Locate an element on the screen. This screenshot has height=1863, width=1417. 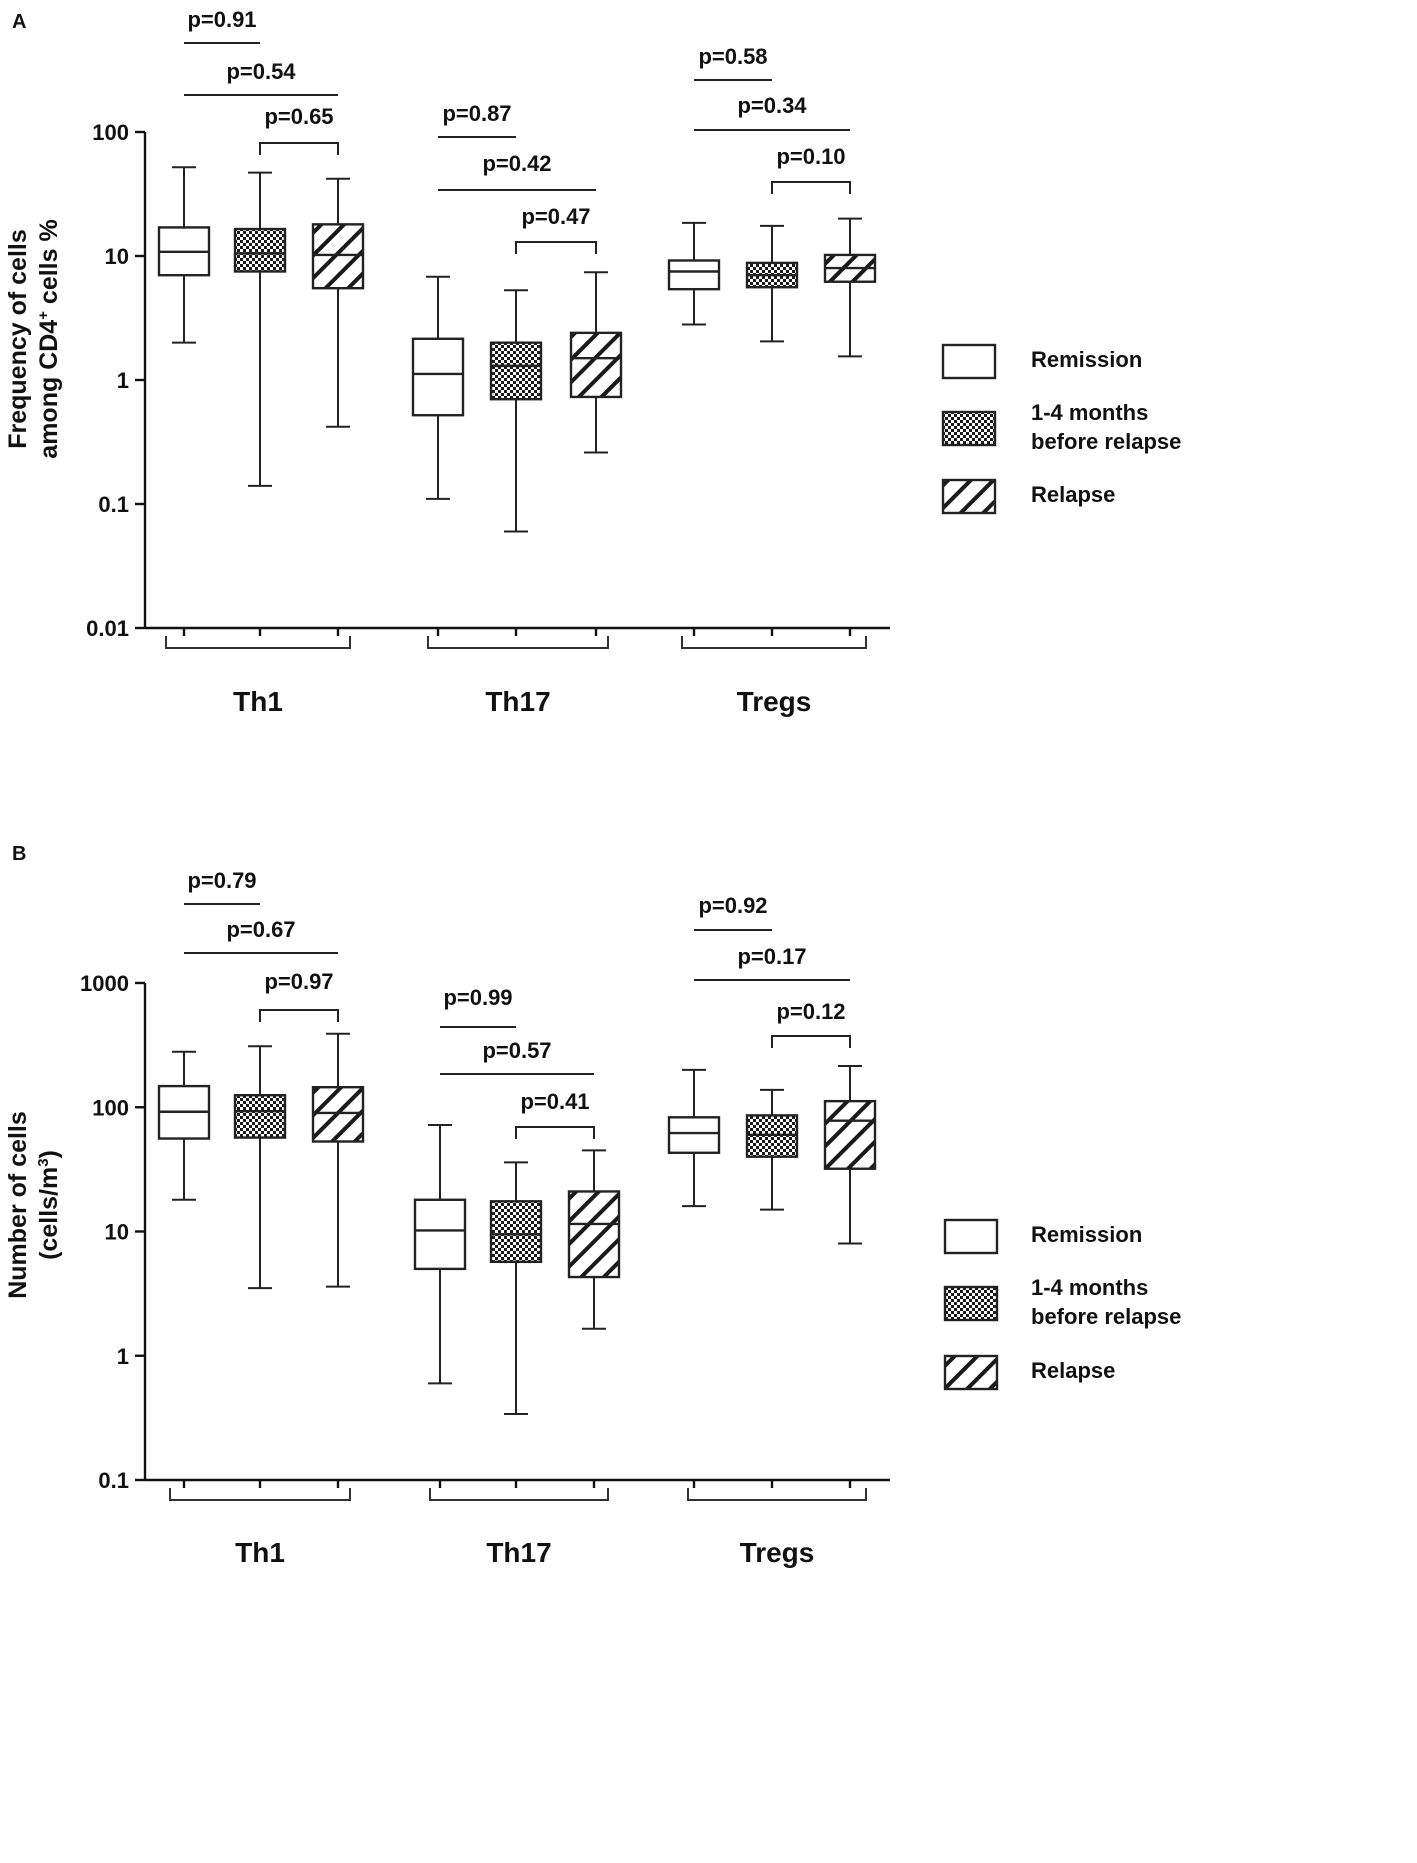
y-axis-title-line2: (cells/m3) is located at coordinates (49, 1205).